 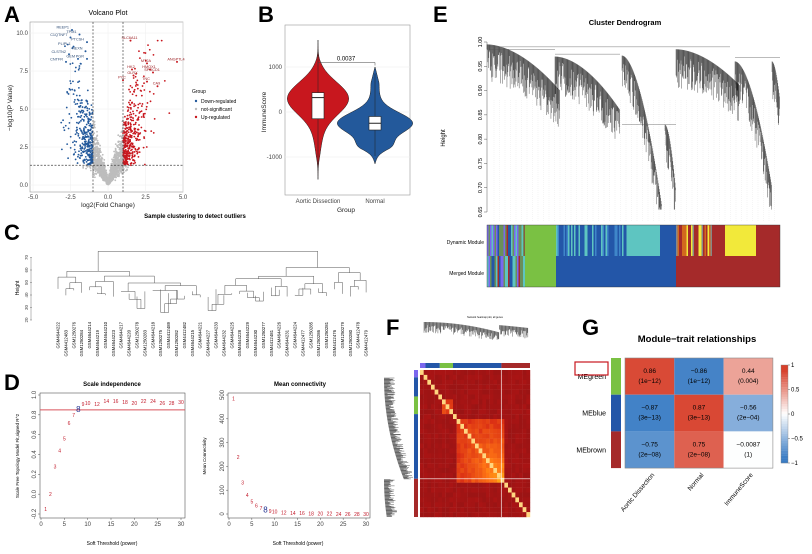 What do you see at coordinates (366, 515) in the screenshot?
I see `power-point: 30` at bounding box center [366, 515].